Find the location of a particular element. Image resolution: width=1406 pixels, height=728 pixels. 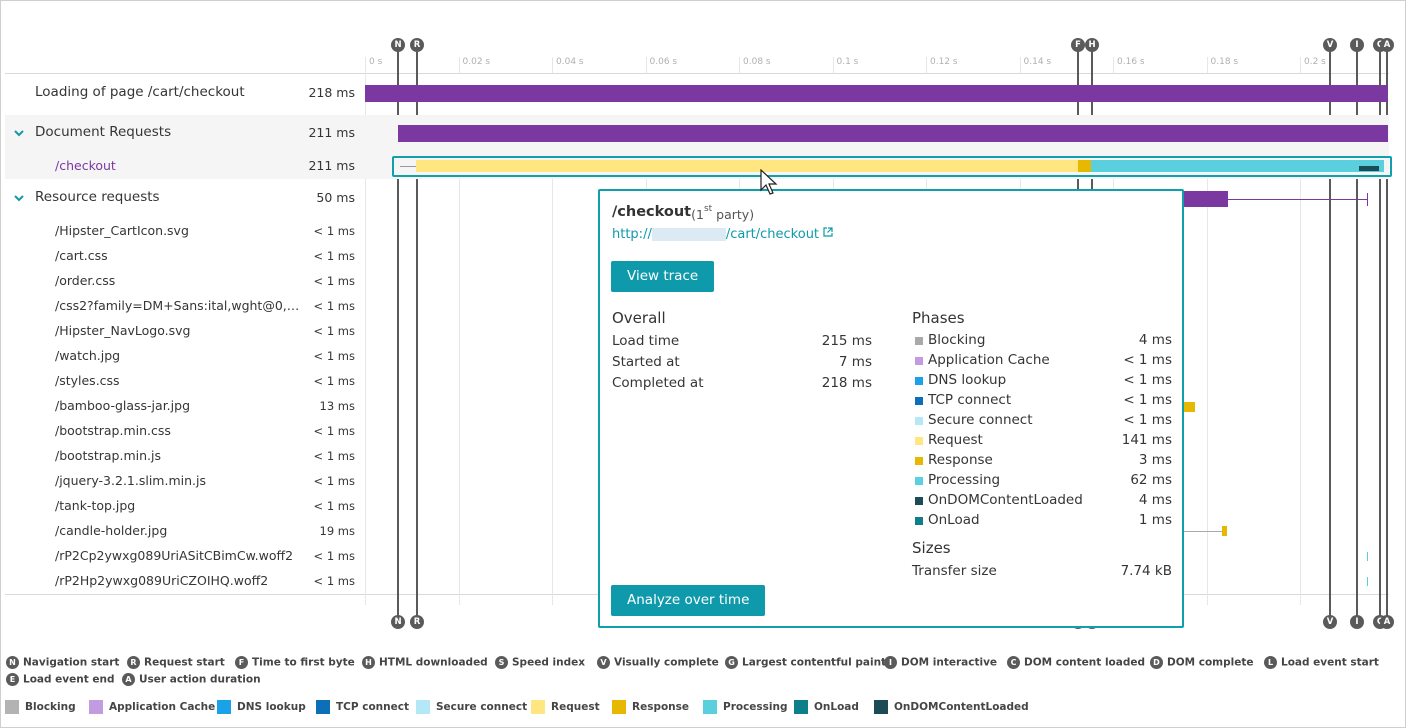

checkout-selection-outline is located at coordinates (892, 166).